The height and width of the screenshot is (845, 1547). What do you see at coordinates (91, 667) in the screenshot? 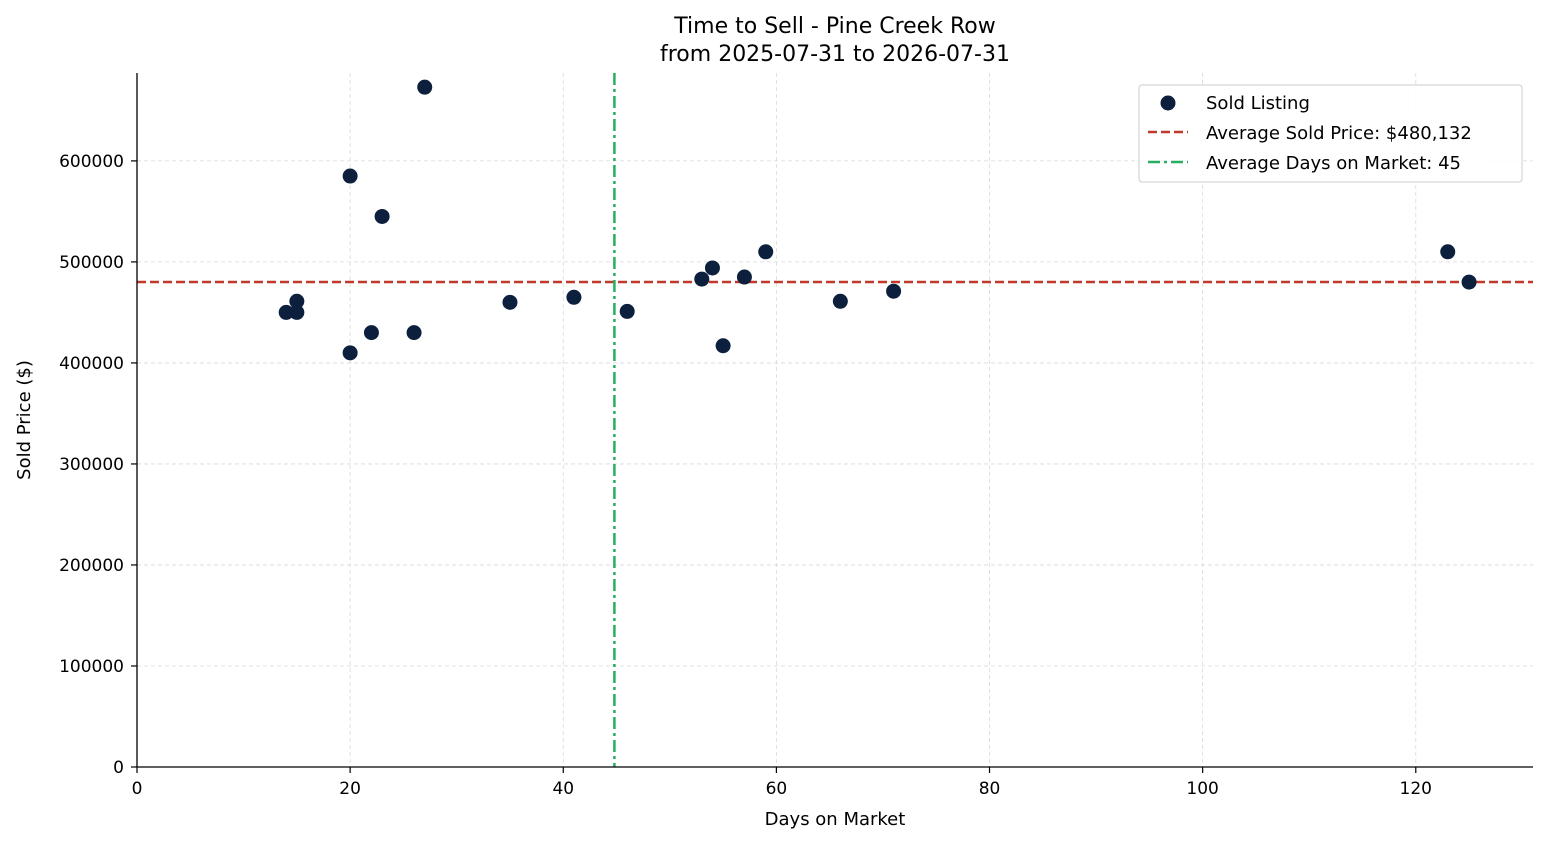
I see `y-tick-label: 100000` at bounding box center [91, 667].